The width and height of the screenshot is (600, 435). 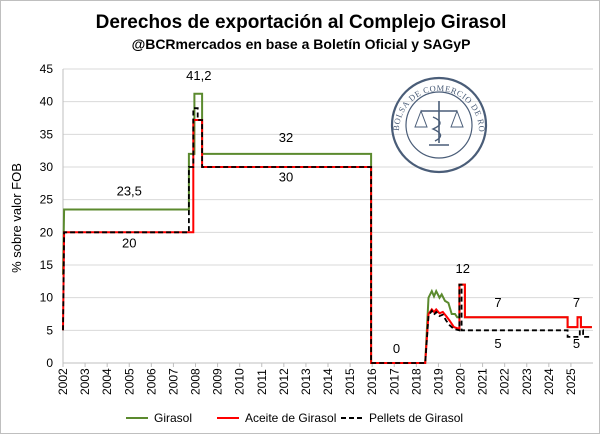 I want to click on seal-outer-ring, so click(x=439, y=125).